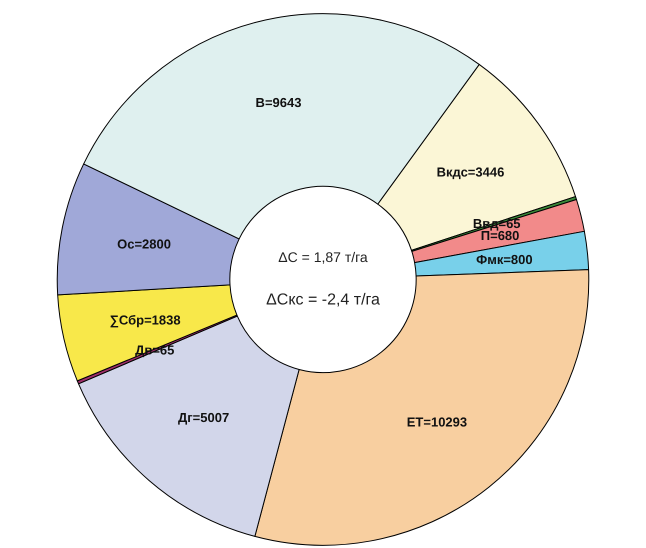  I want to click on slice-label: Дг=5007, so click(204, 417).